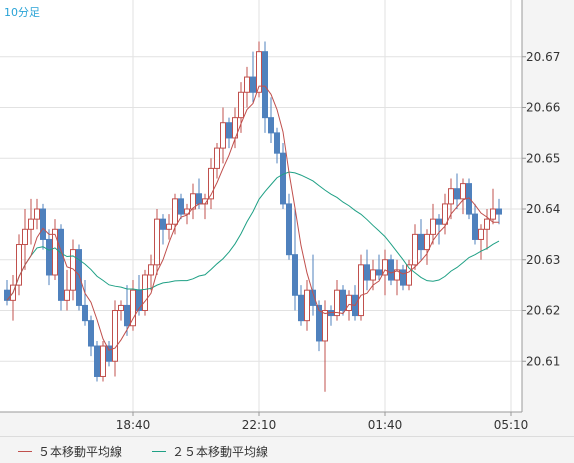  What do you see at coordinates (543, 311) in the screenshot?
I see `y-tick-label: 20.62` at bounding box center [543, 311].